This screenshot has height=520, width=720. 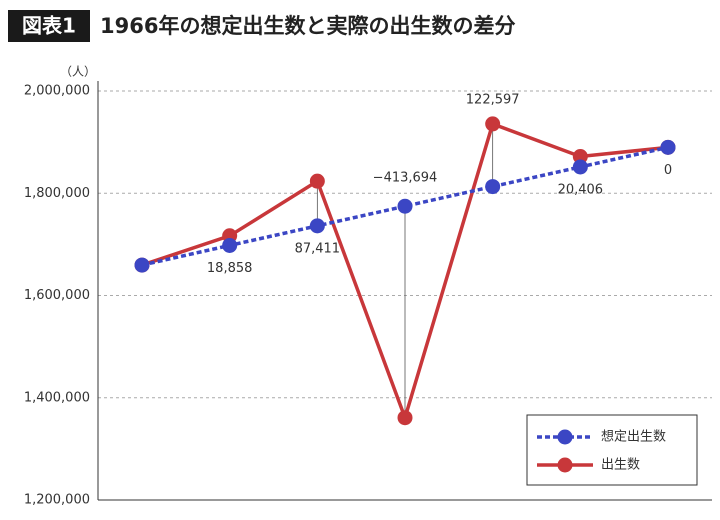 I want to click on y-tick-label: 1,400,000, so click(x=57, y=397).